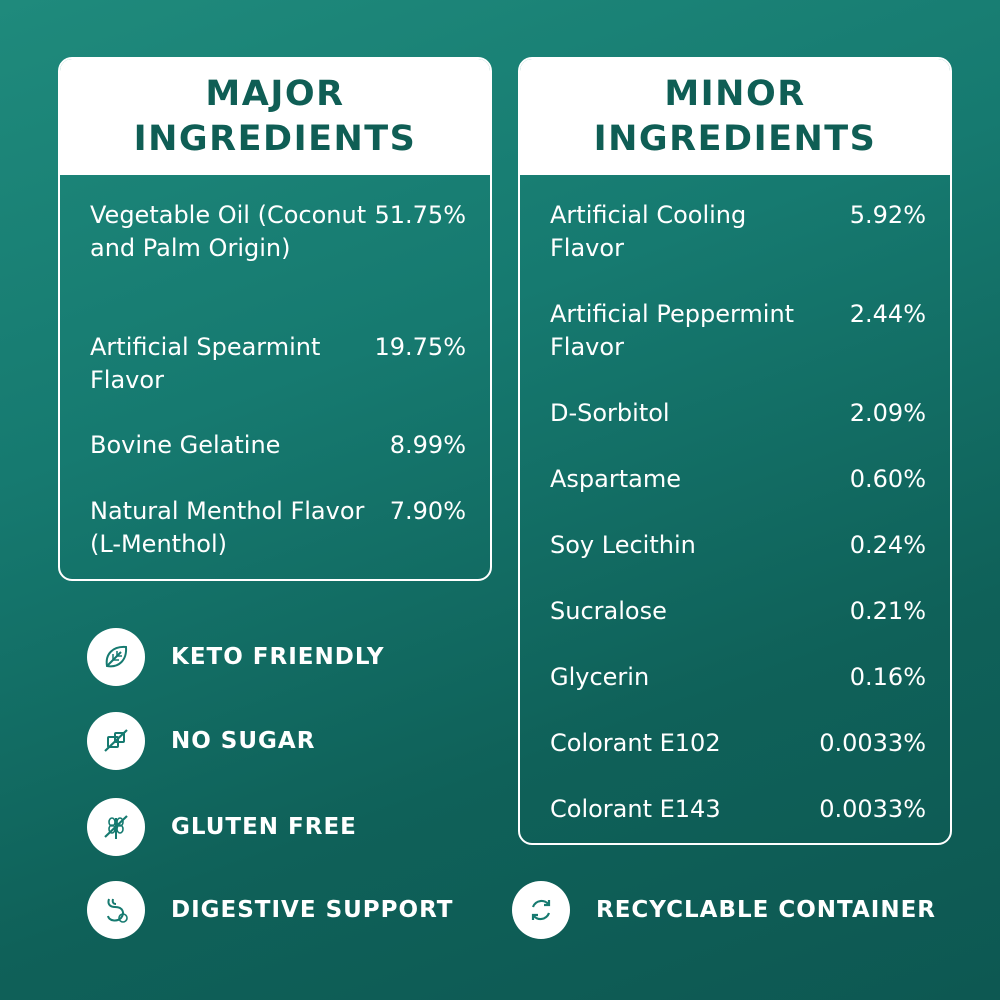 The width and height of the screenshot is (1000, 1000). I want to click on minor-panel-header: MINOR INGREDIENTS, so click(735, 117).